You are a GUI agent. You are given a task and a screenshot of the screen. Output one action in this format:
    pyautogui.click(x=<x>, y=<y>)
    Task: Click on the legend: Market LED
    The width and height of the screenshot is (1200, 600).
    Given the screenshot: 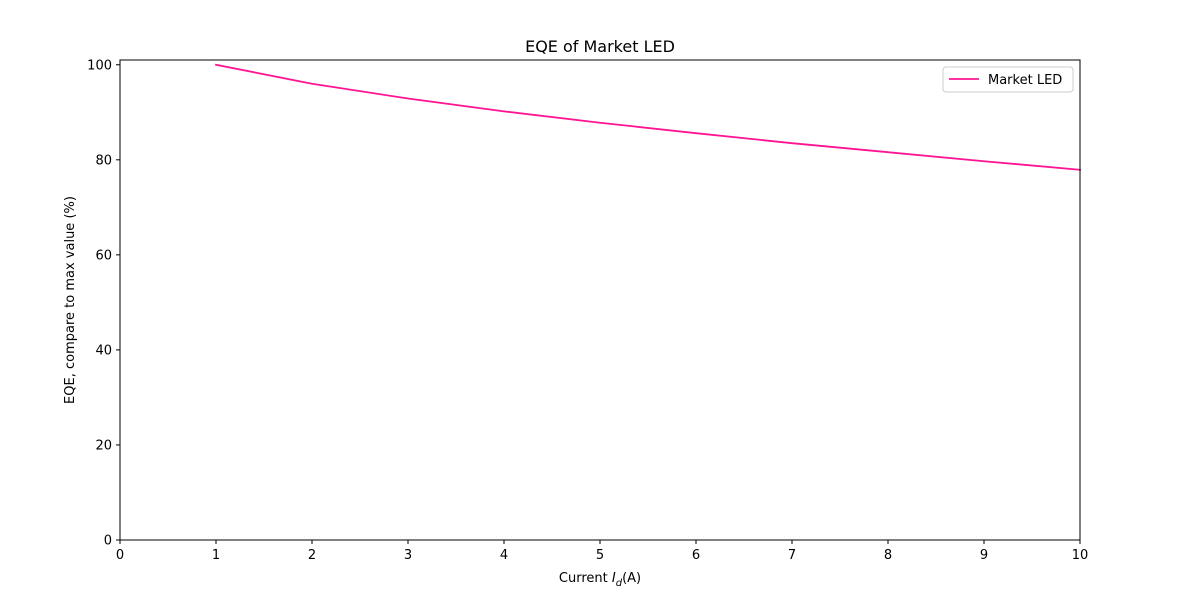 What is the action you would take?
    pyautogui.click(x=1008, y=79)
    